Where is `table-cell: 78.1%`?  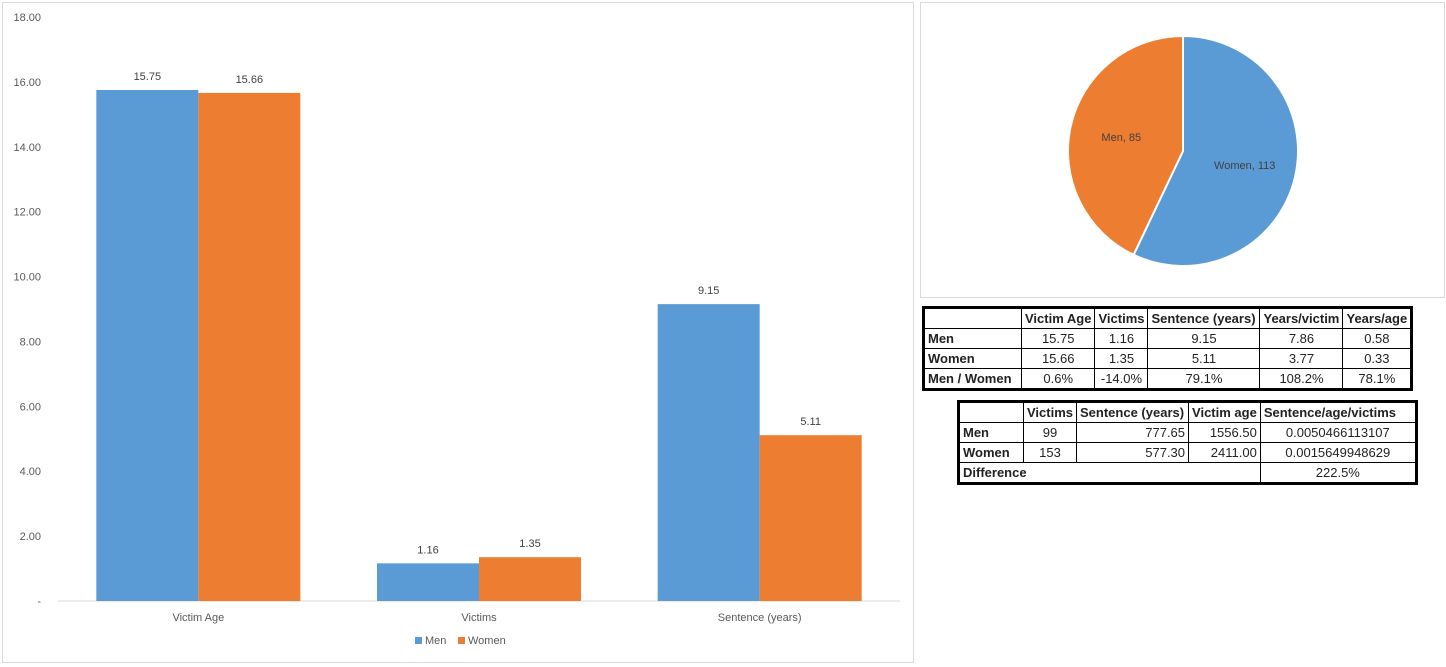
table-cell: 78.1% is located at coordinates (1377, 379).